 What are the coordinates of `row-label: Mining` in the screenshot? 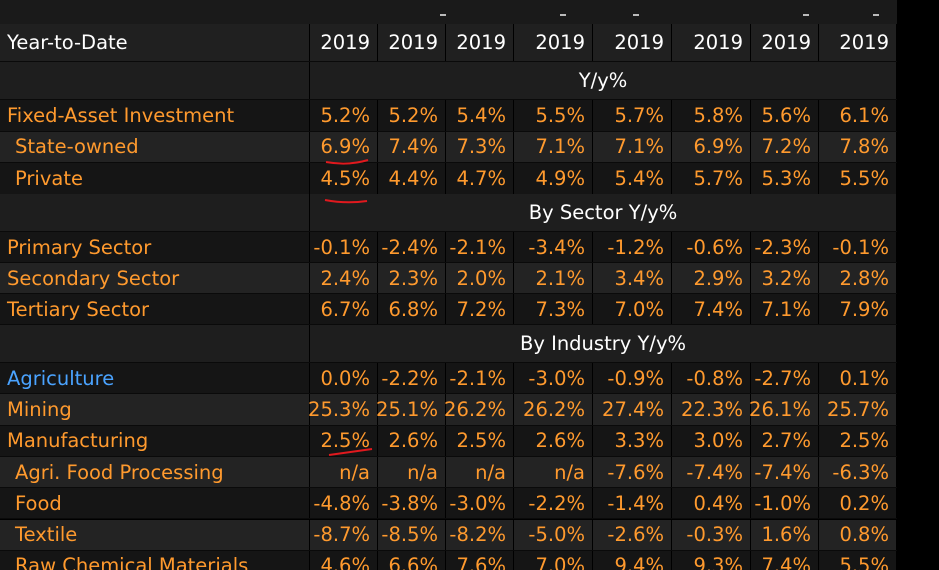 It's located at (155, 409).